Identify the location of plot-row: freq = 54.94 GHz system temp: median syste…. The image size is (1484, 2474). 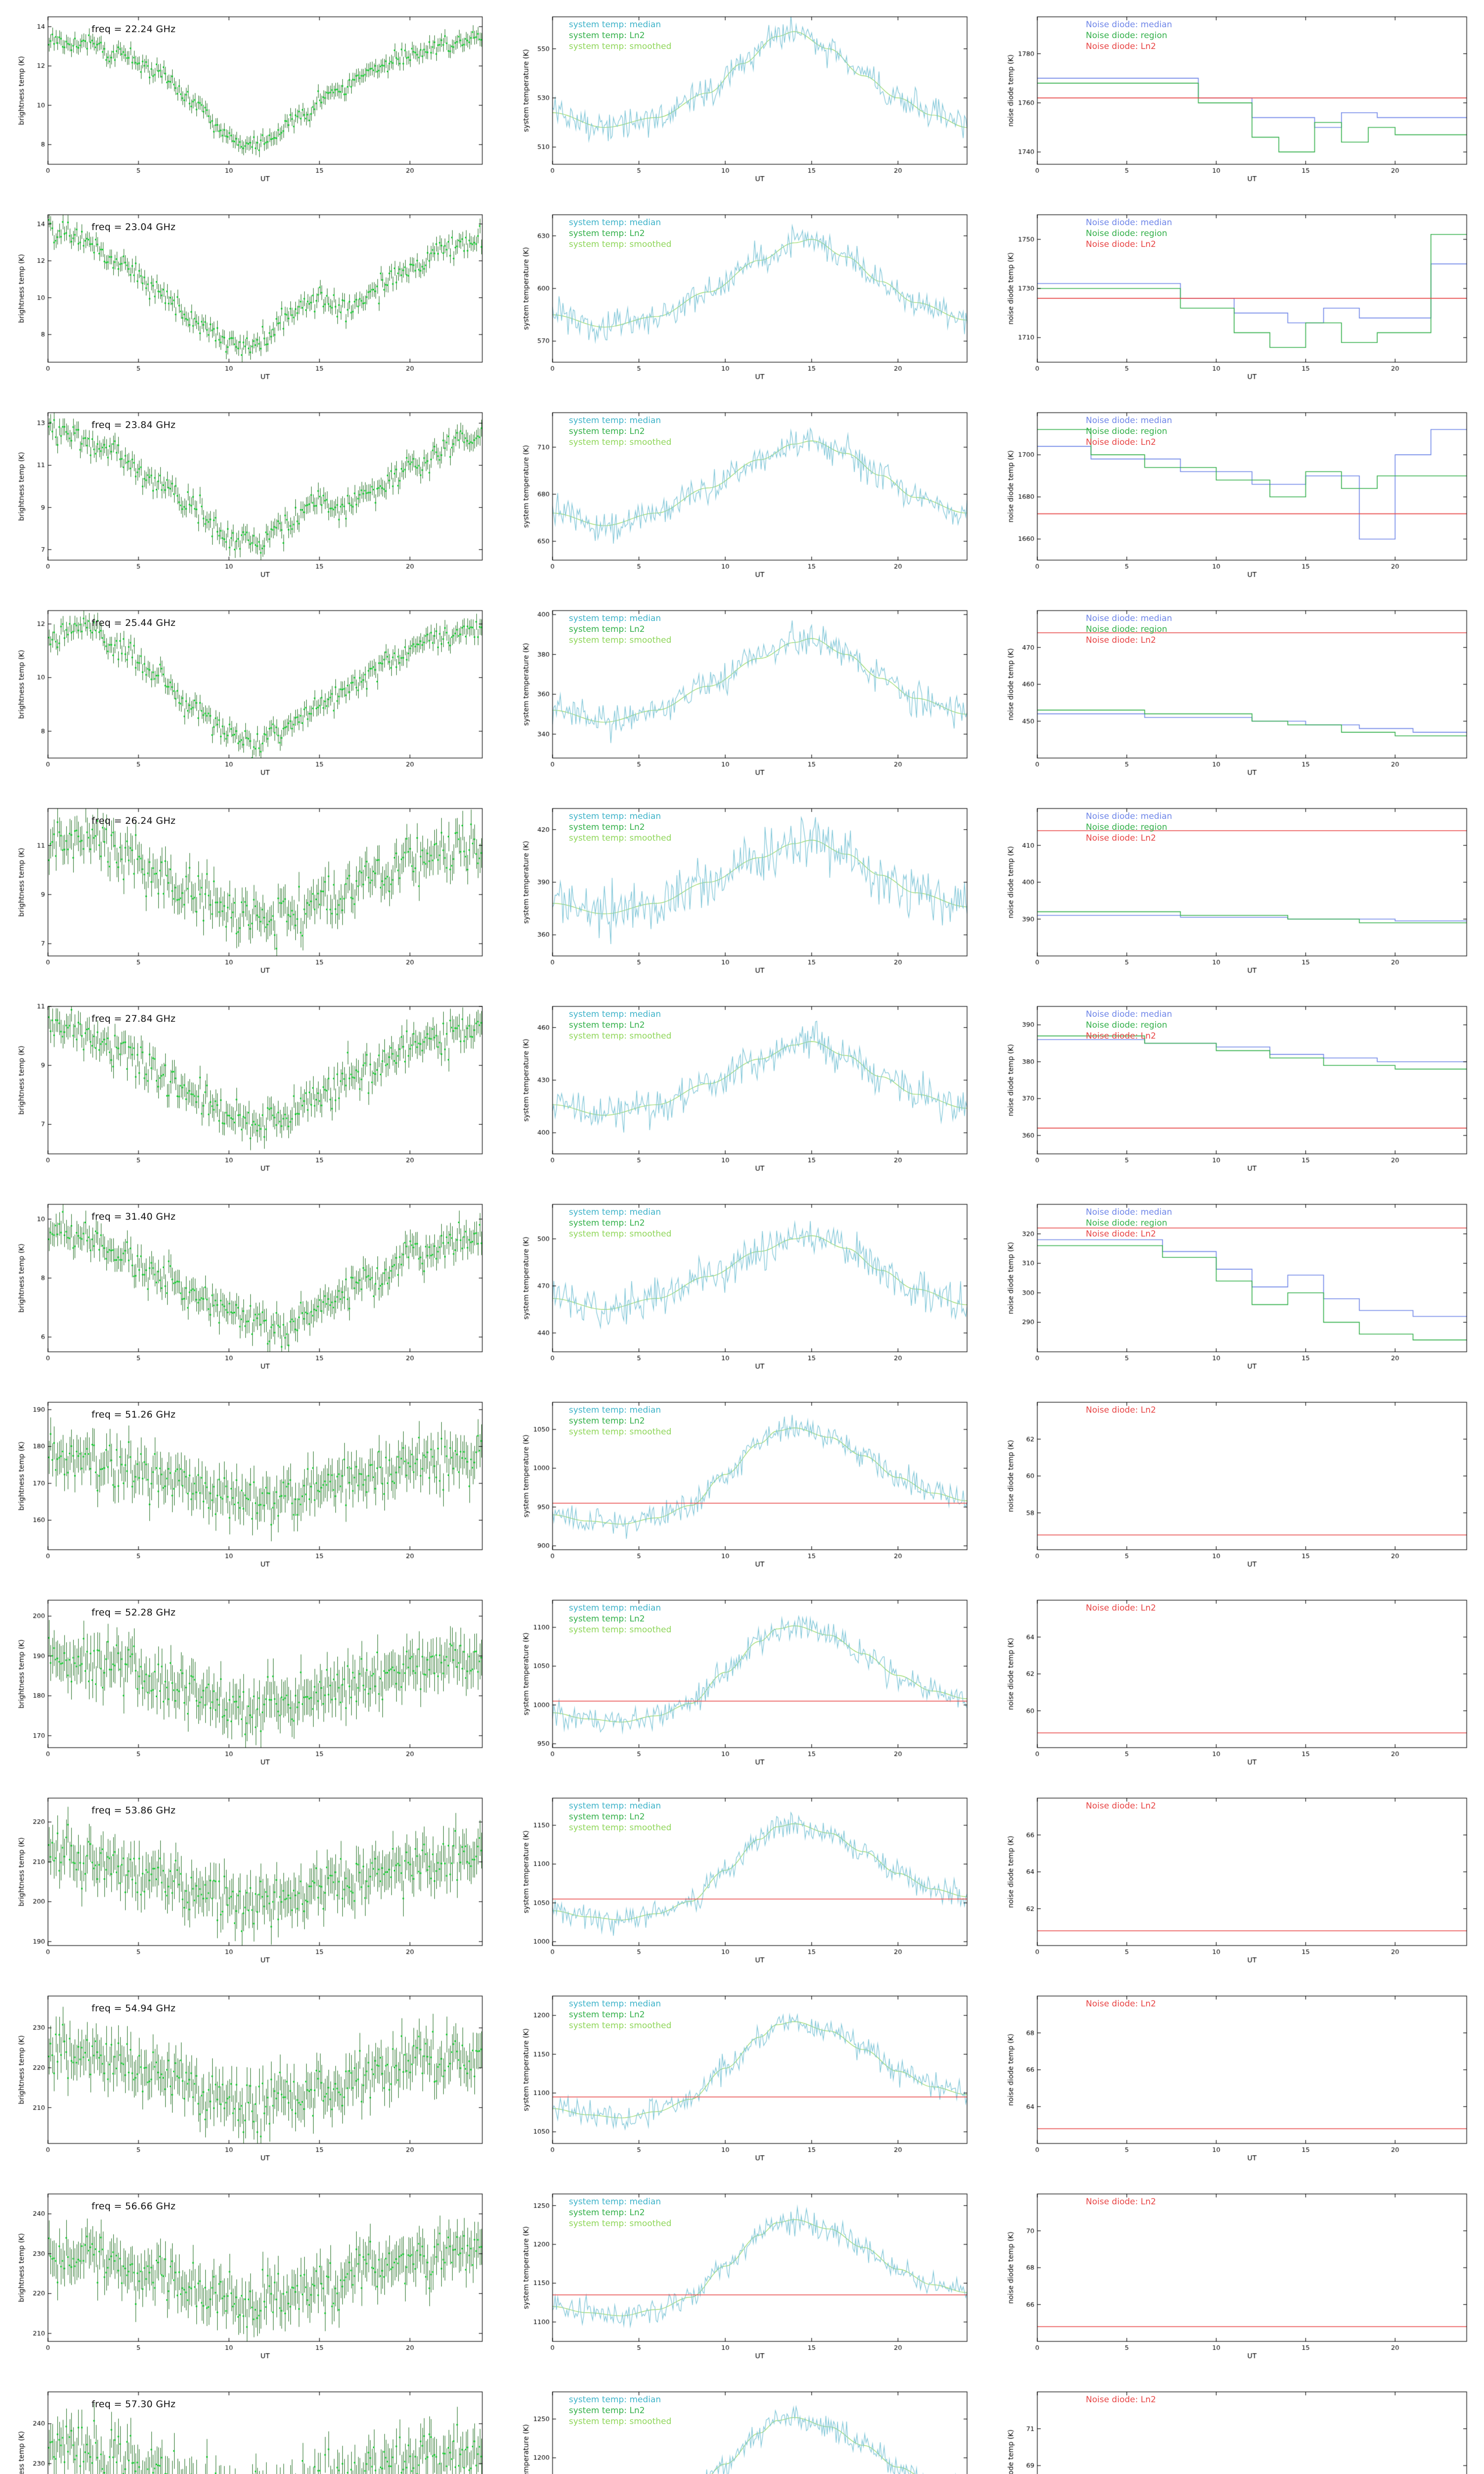
(742, 2078).